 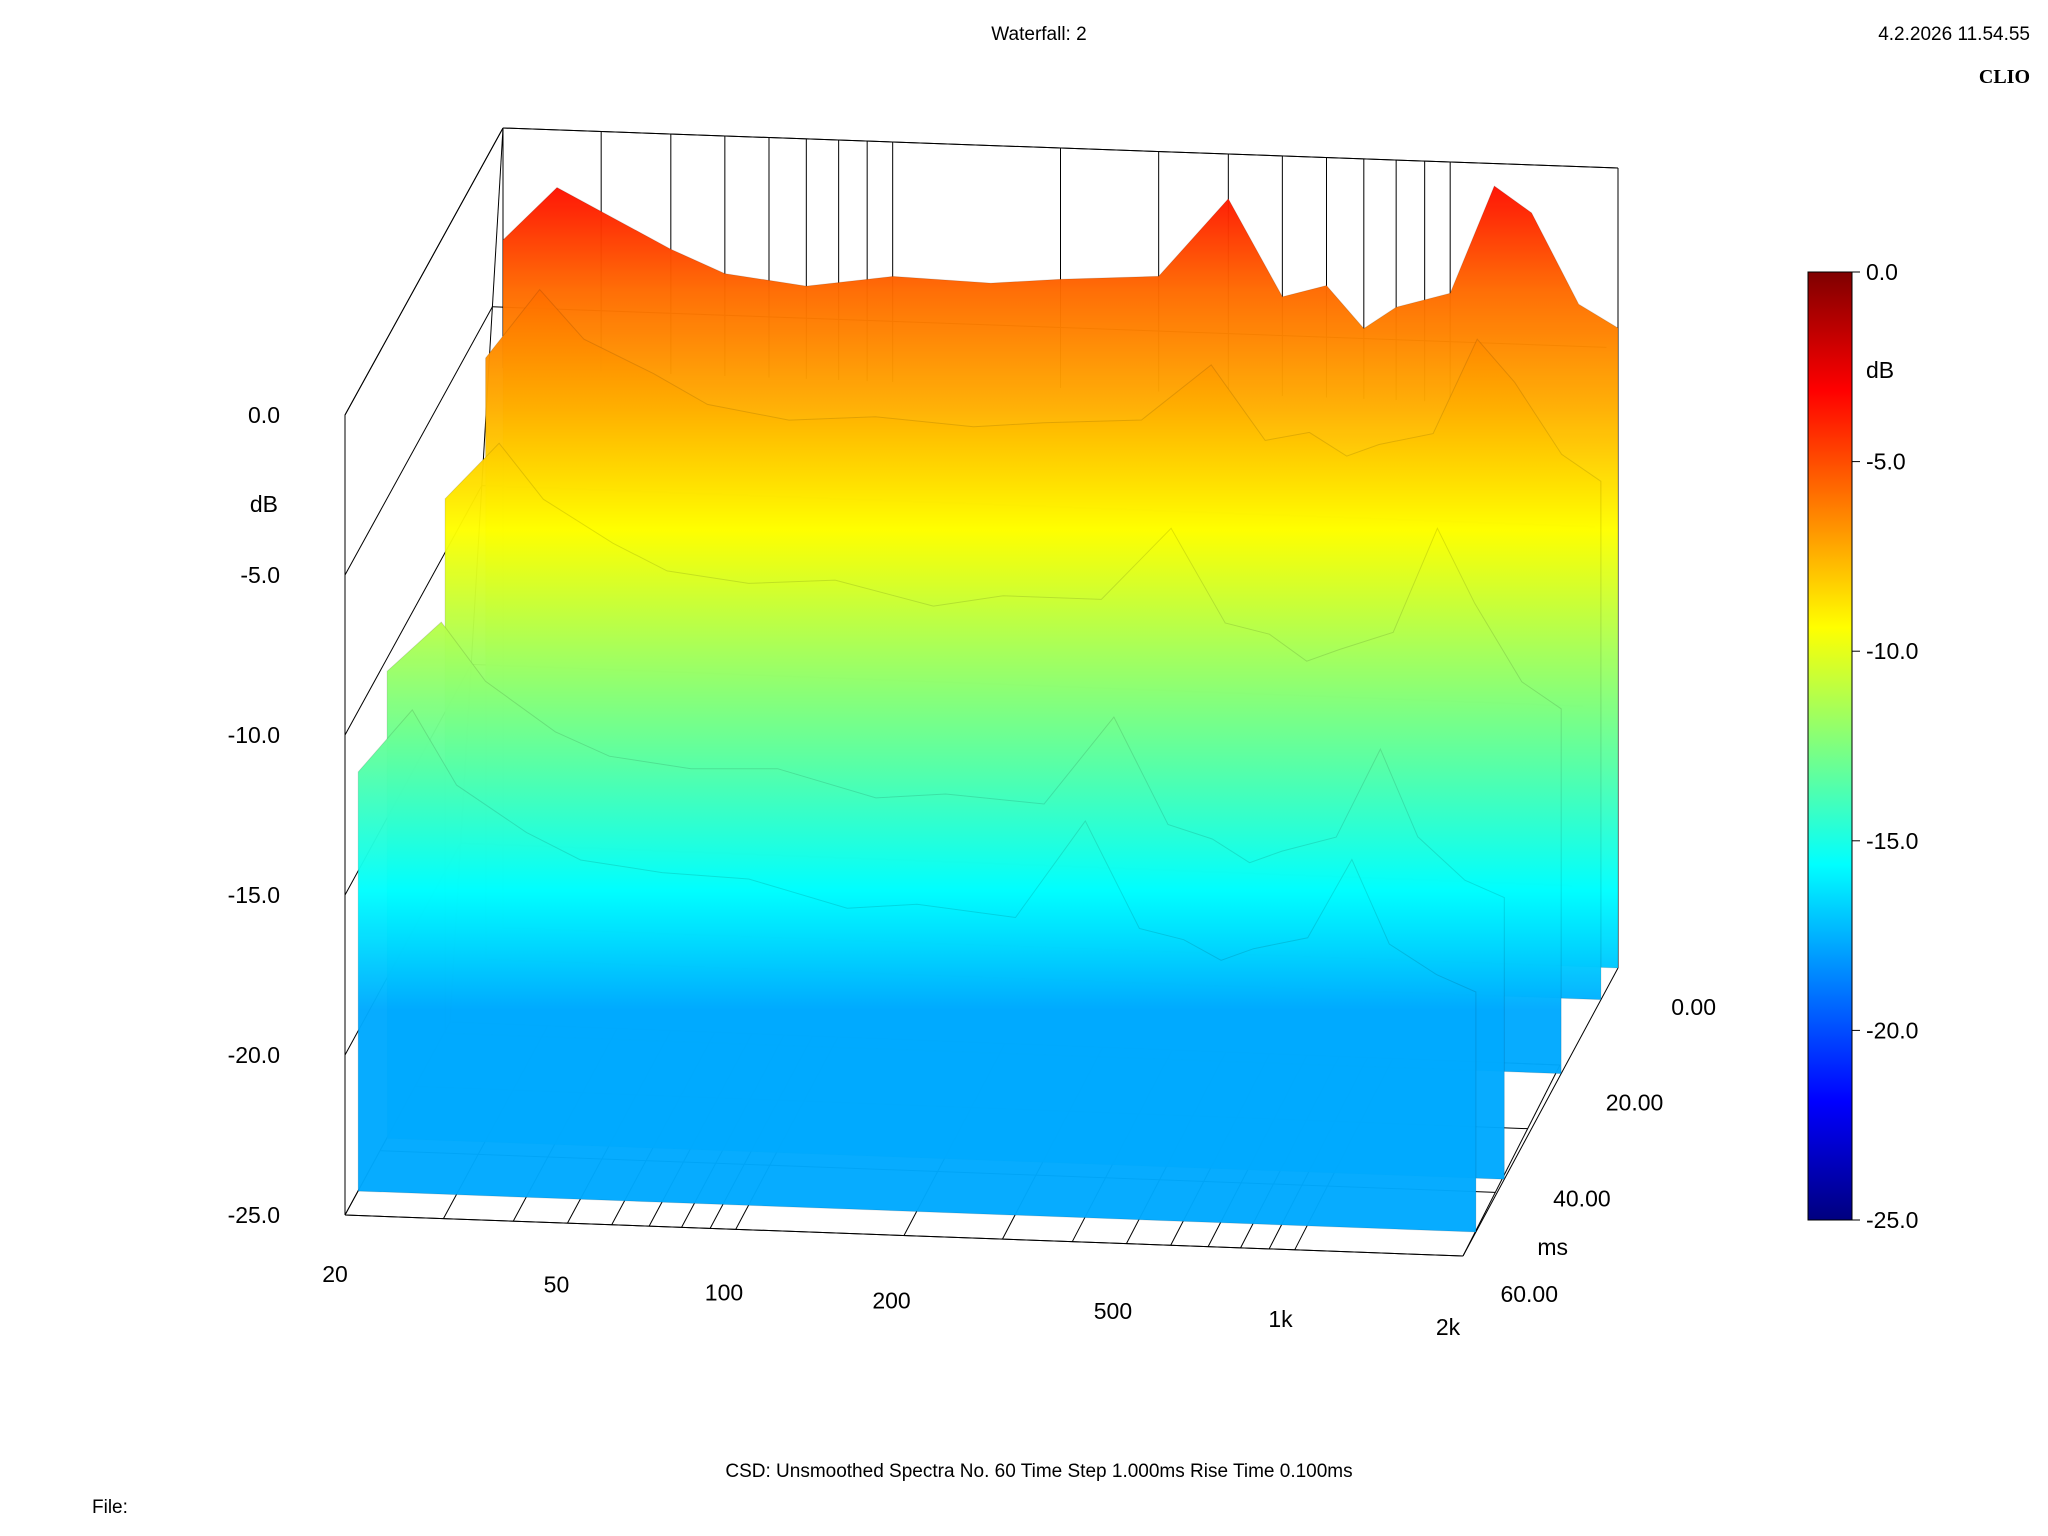 I want to click on z-tick-label: 40.00, so click(x=1582, y=1198).